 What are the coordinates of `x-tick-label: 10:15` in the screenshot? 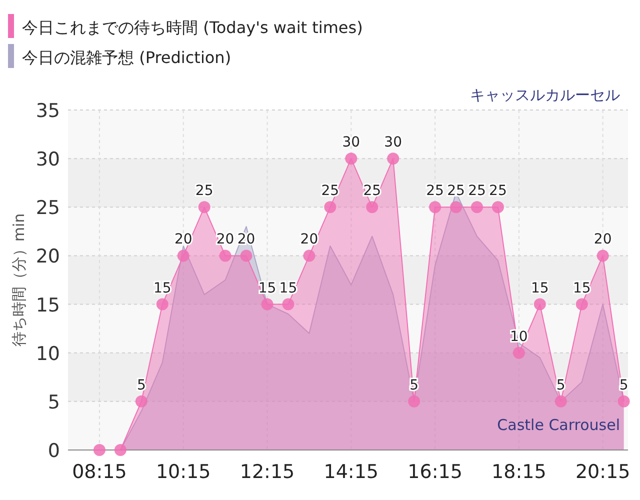 It's located at (183, 472).